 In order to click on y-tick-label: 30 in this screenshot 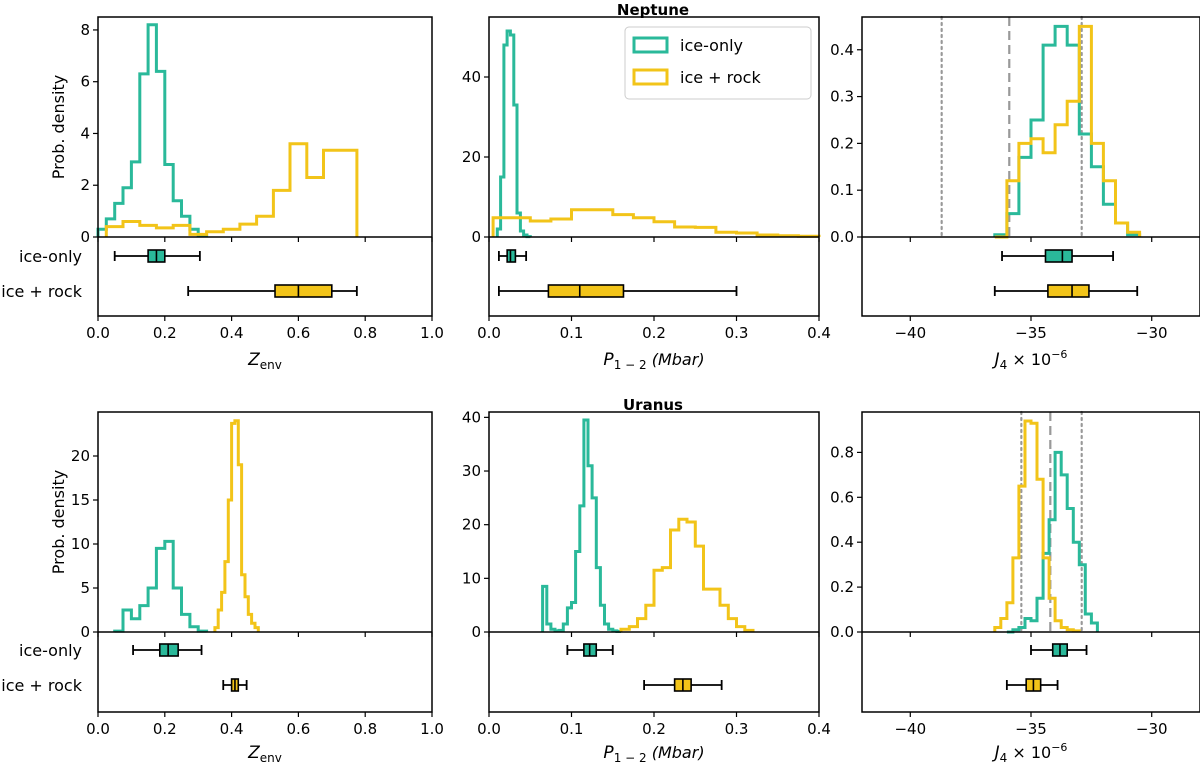, I will do `click(471, 471)`.